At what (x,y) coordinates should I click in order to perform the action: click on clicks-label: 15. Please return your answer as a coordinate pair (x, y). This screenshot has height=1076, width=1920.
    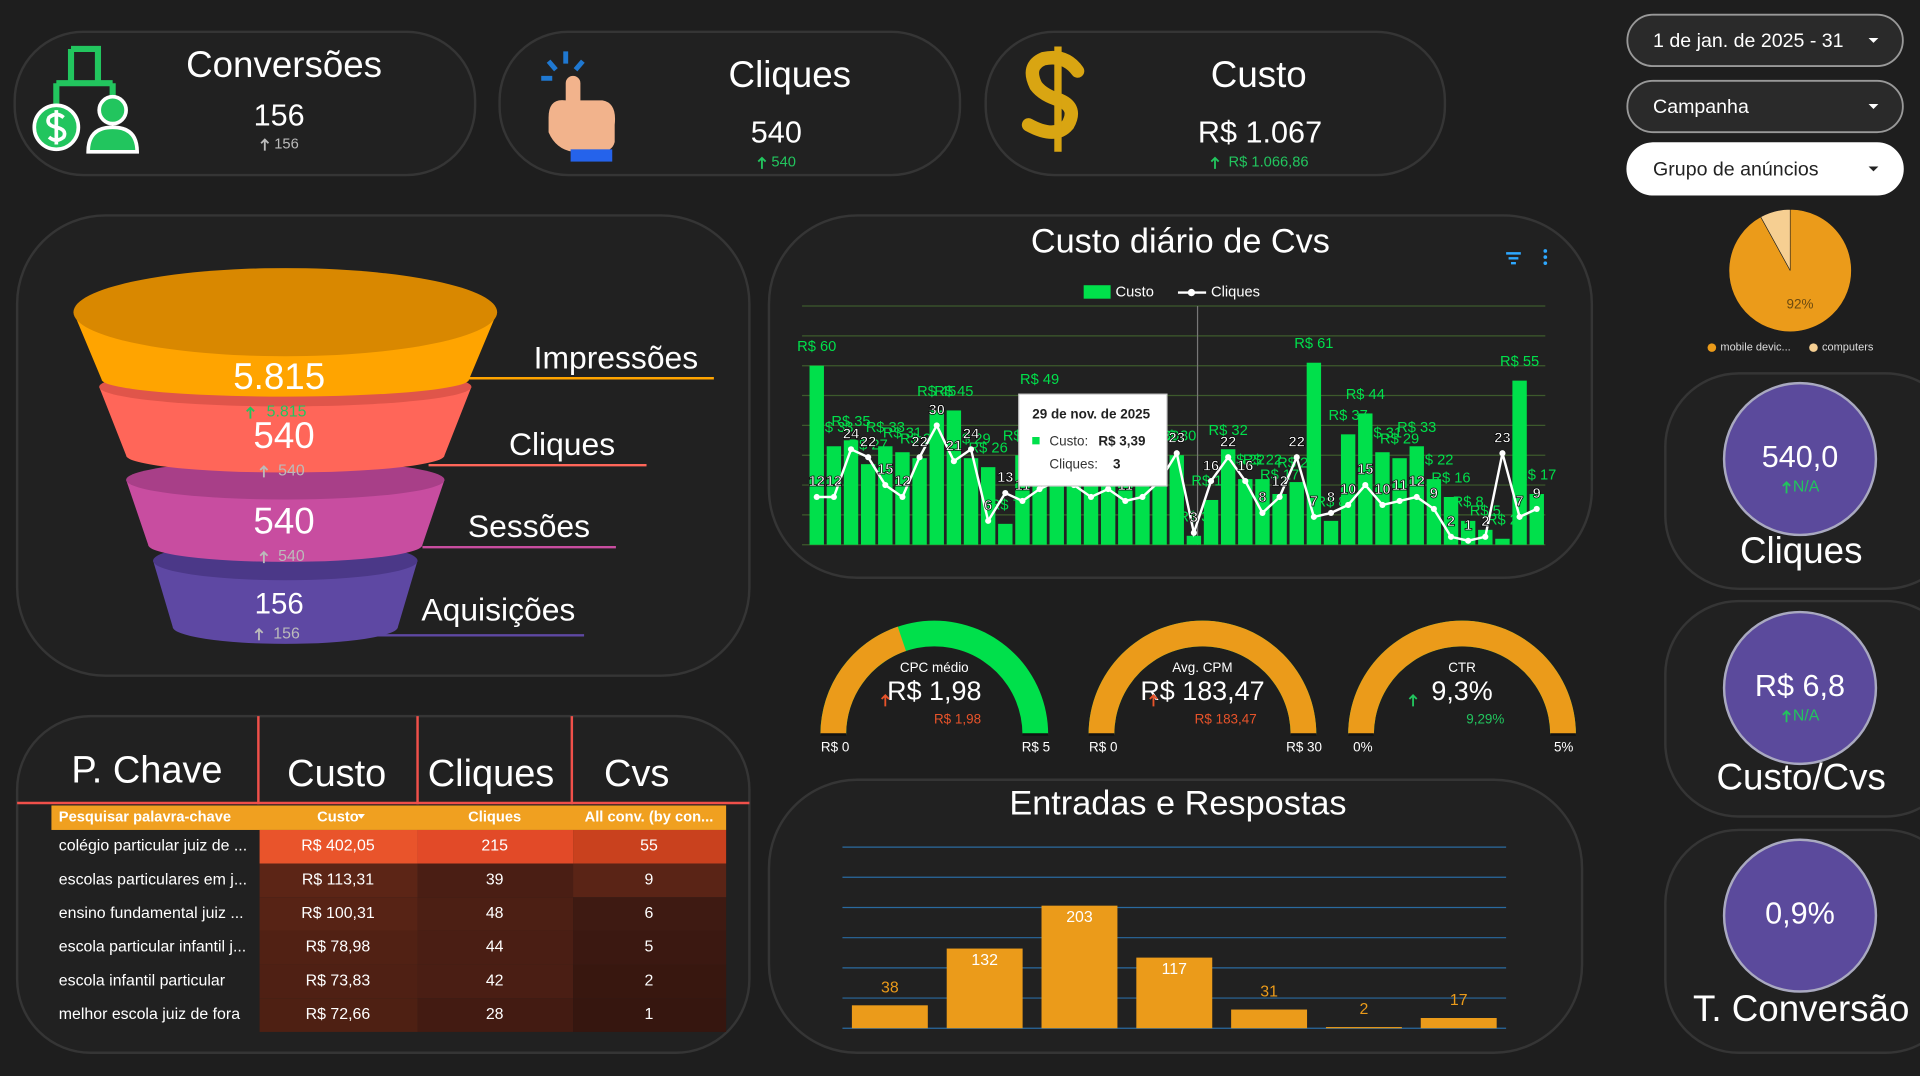
    Looking at the image, I should click on (885, 470).